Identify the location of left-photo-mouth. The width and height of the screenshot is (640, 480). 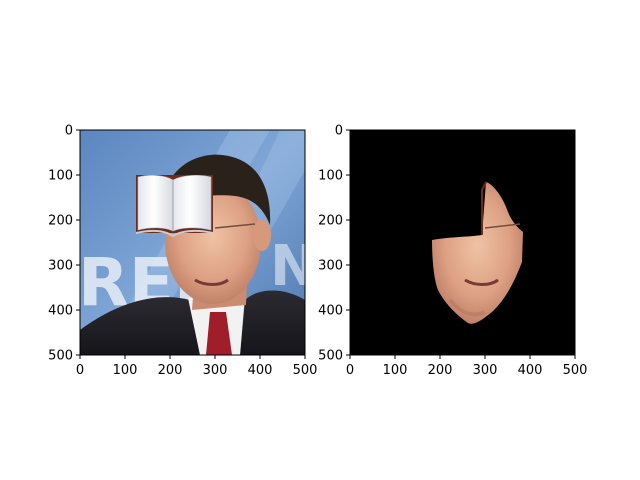
(211, 282).